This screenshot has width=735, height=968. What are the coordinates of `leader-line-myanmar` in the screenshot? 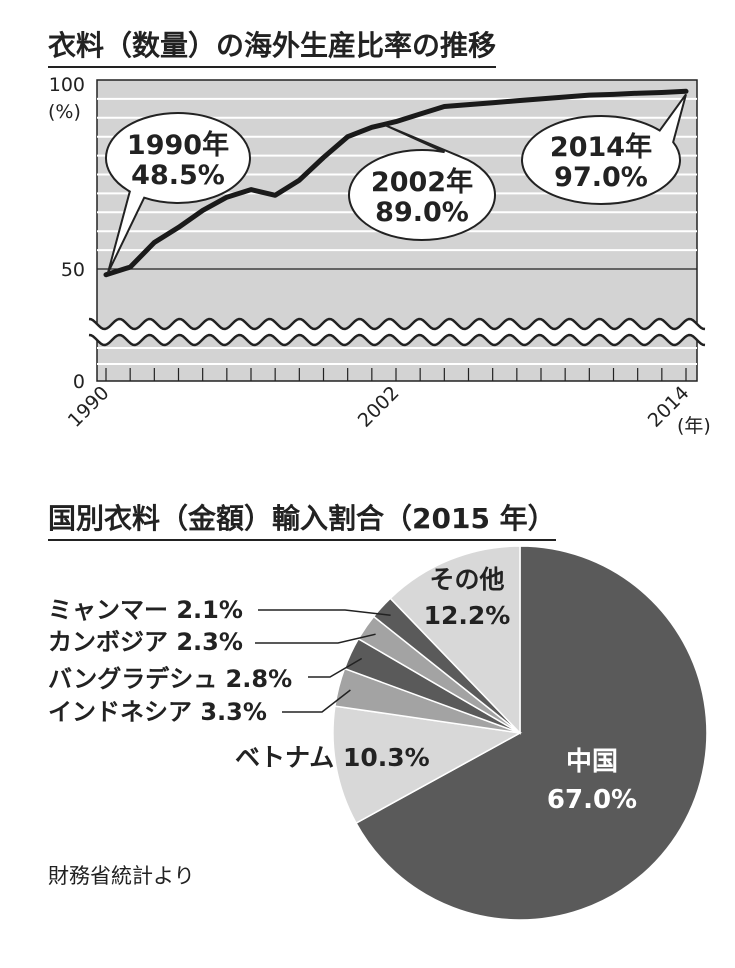 It's located at (324, 612).